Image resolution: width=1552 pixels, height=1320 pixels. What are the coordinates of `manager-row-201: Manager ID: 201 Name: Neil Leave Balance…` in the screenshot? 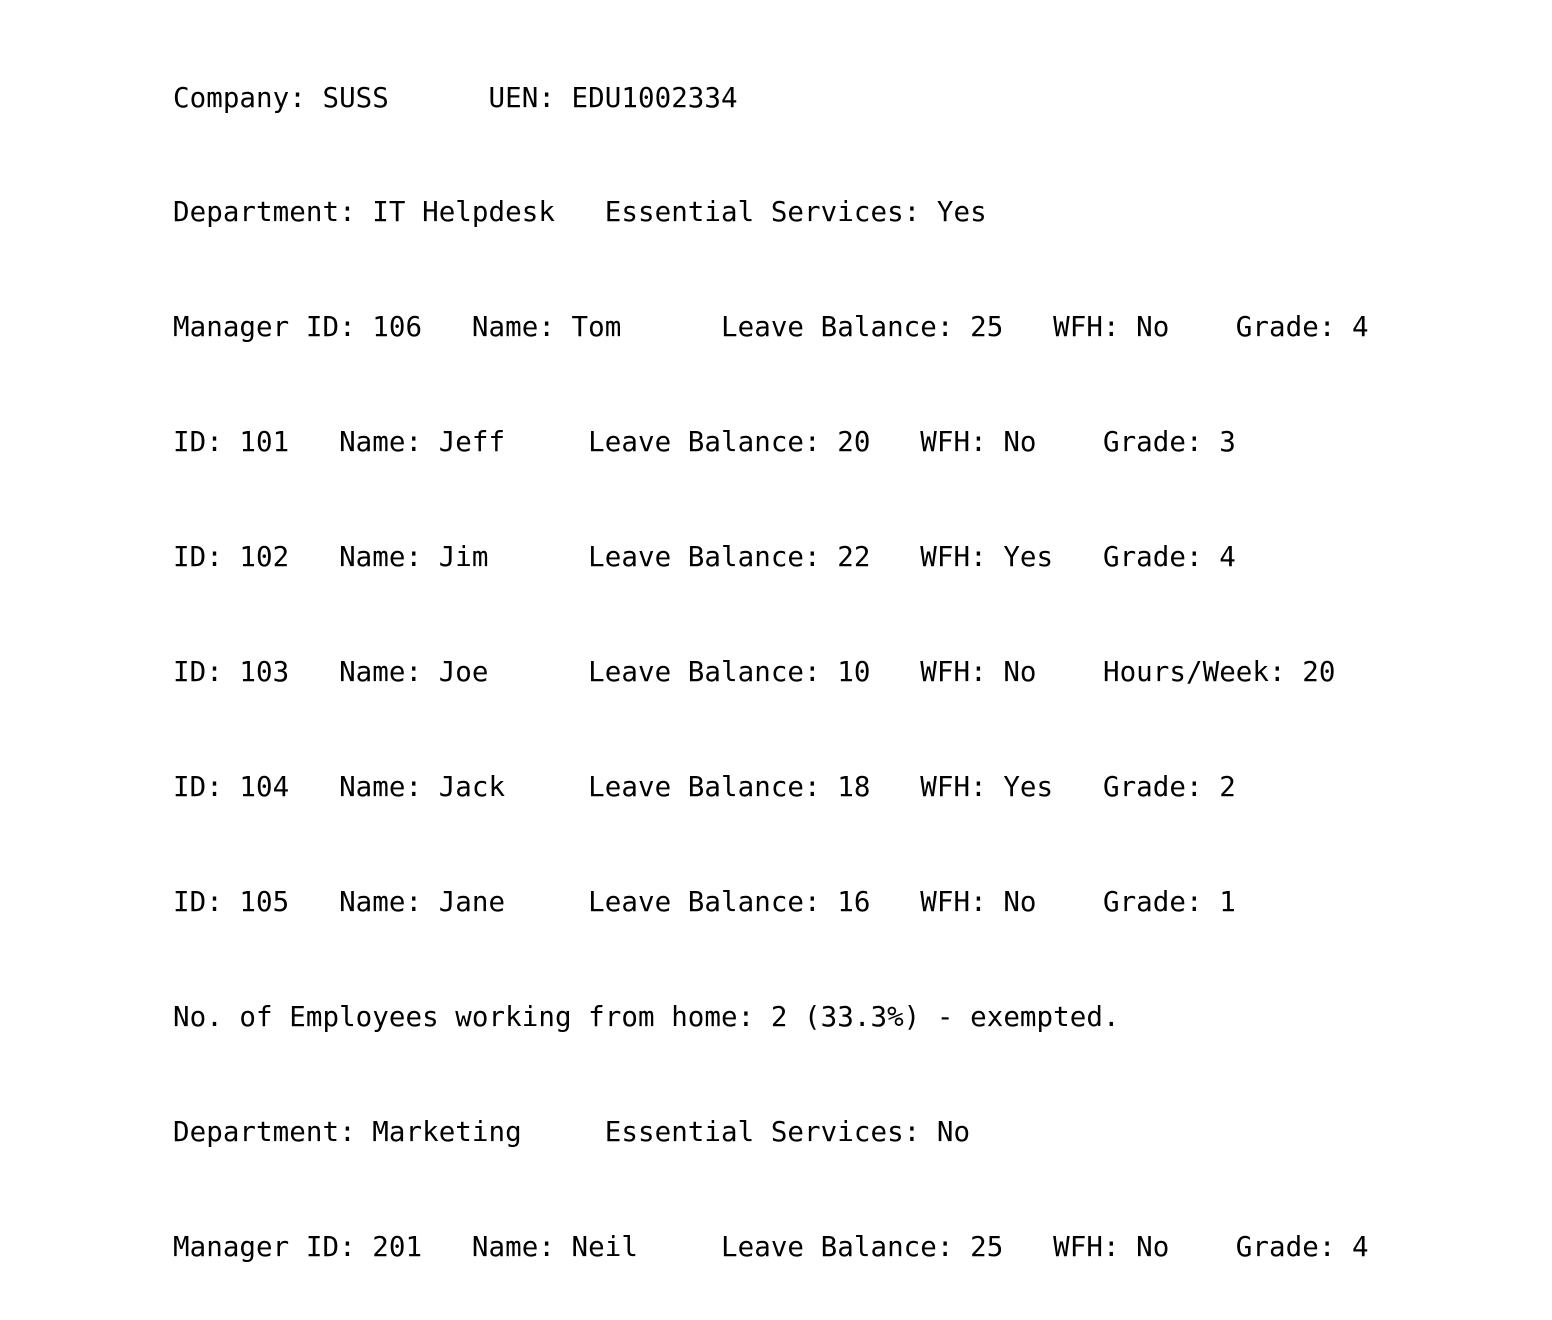 It's located at (771, 1246).